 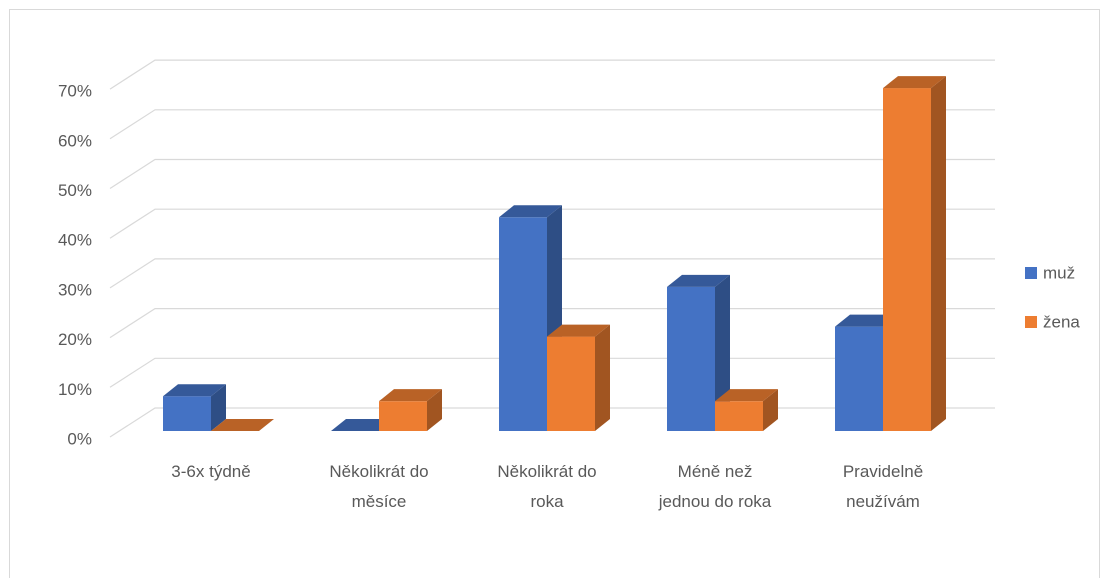 I want to click on y-tick-label: 60%, so click(x=75, y=140).